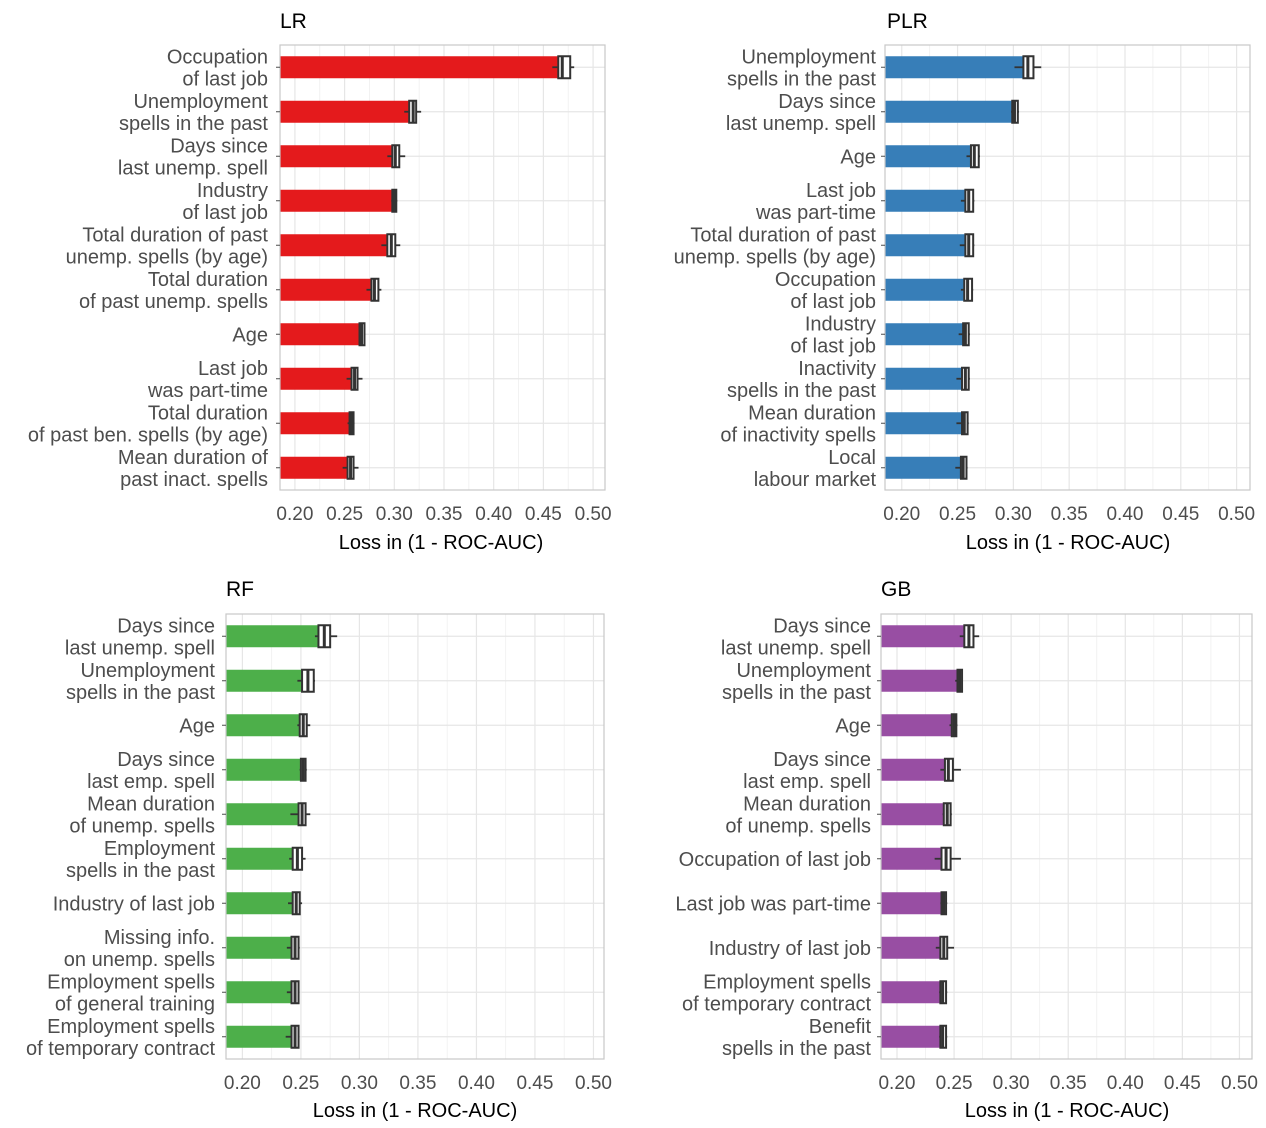 This screenshot has height=1128, width=1266. Describe the element at coordinates (798, 826) in the screenshot. I see `category-label-line: of unemp. spells` at that location.